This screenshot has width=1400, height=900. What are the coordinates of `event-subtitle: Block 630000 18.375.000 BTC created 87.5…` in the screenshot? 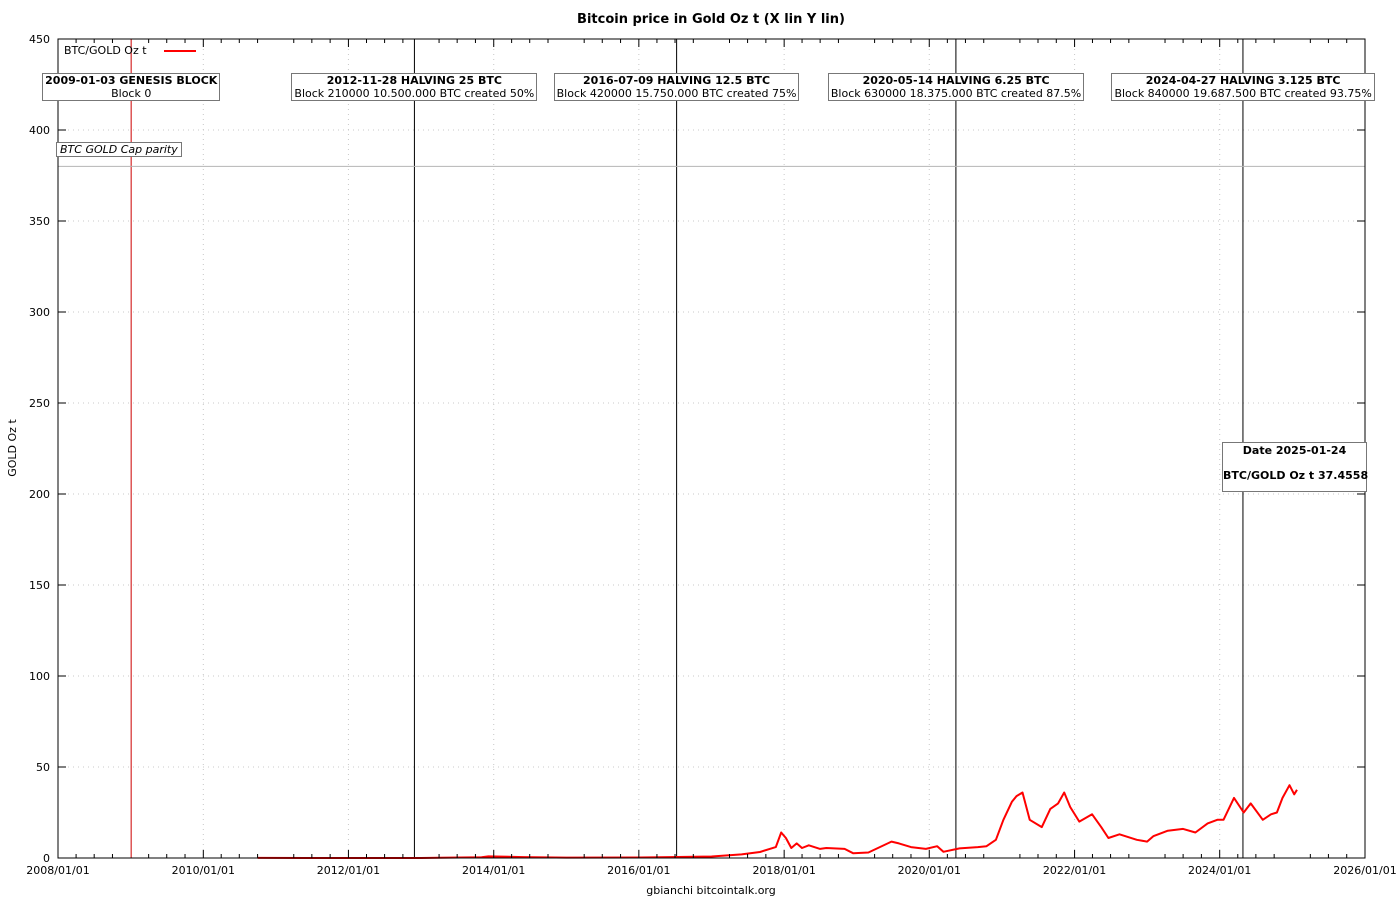 It's located at (956, 93).